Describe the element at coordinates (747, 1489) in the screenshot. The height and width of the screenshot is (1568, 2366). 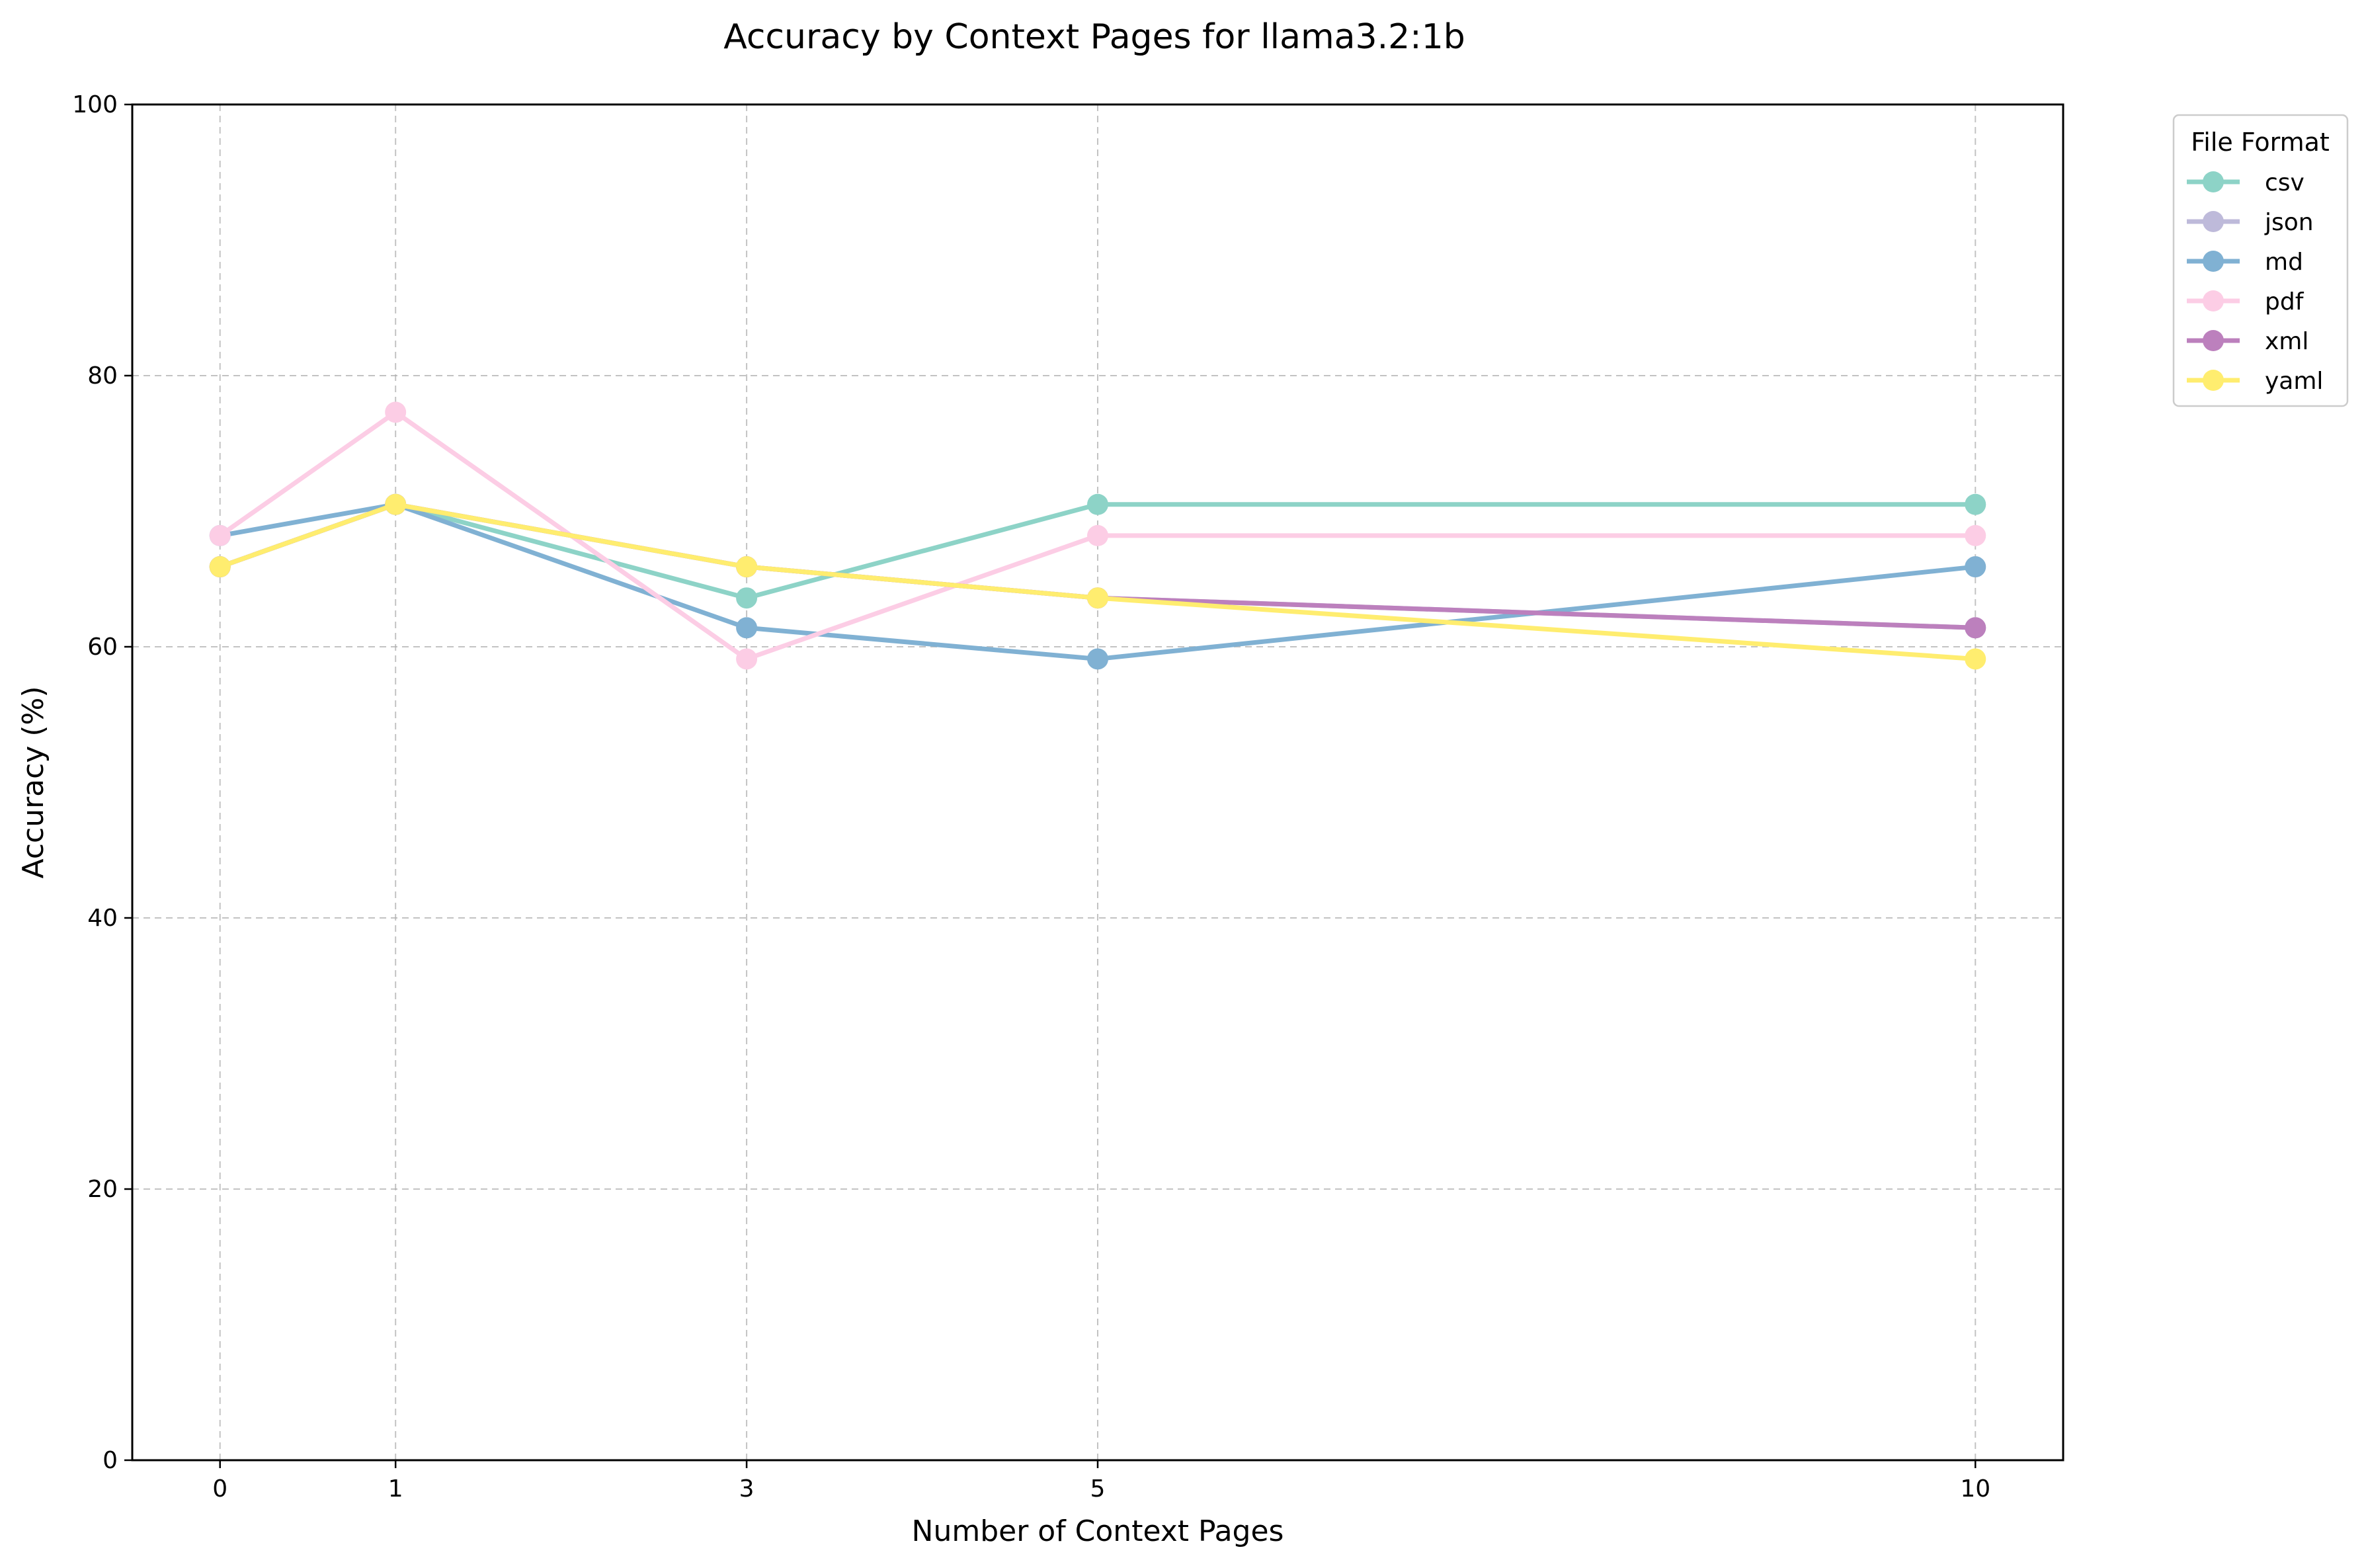
I see `x-tick-label: 3` at that location.